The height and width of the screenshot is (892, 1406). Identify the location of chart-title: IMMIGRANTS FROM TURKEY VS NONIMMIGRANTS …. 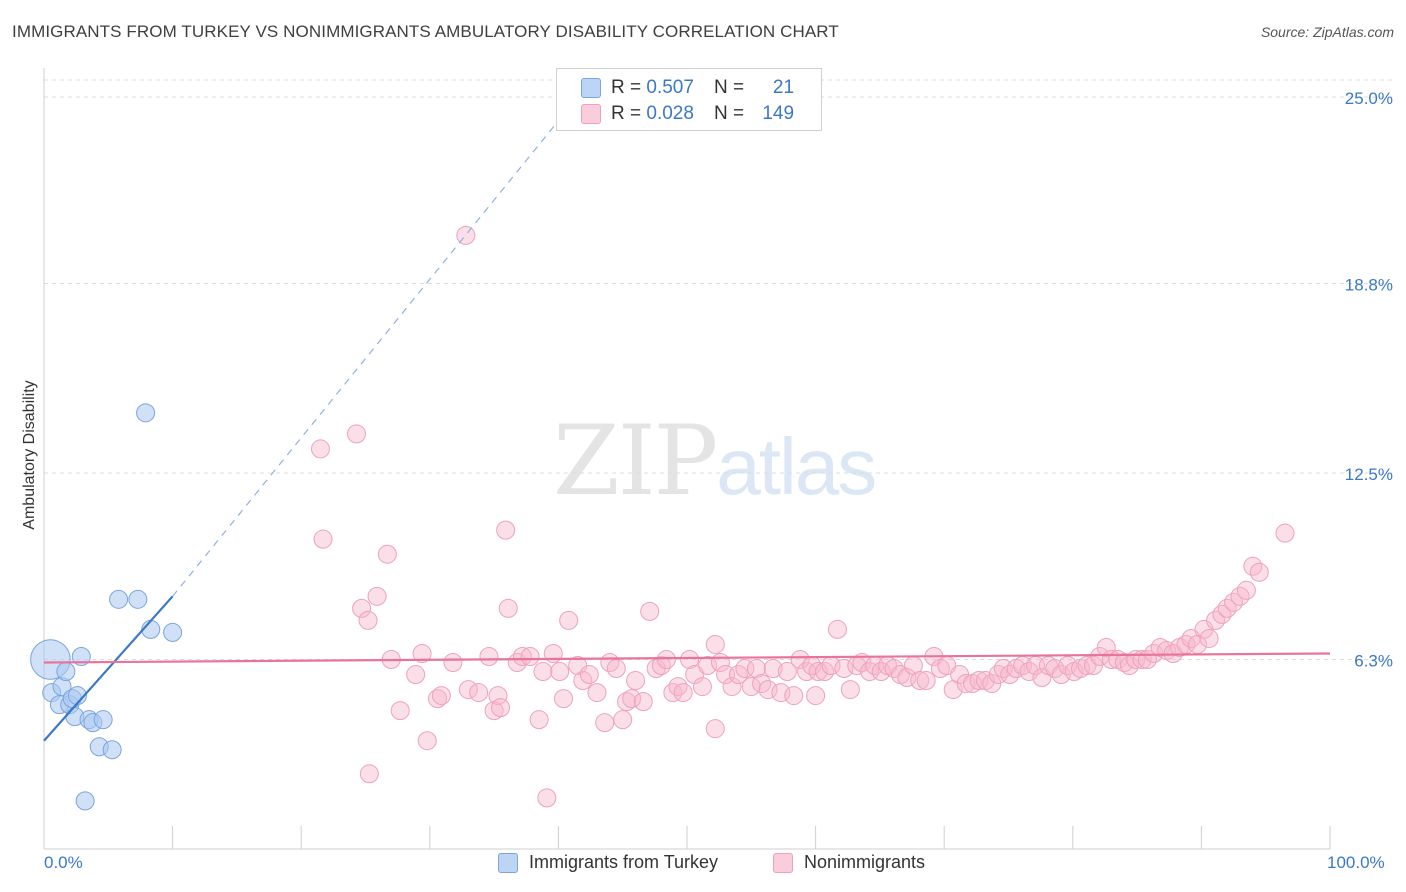
(425, 31).